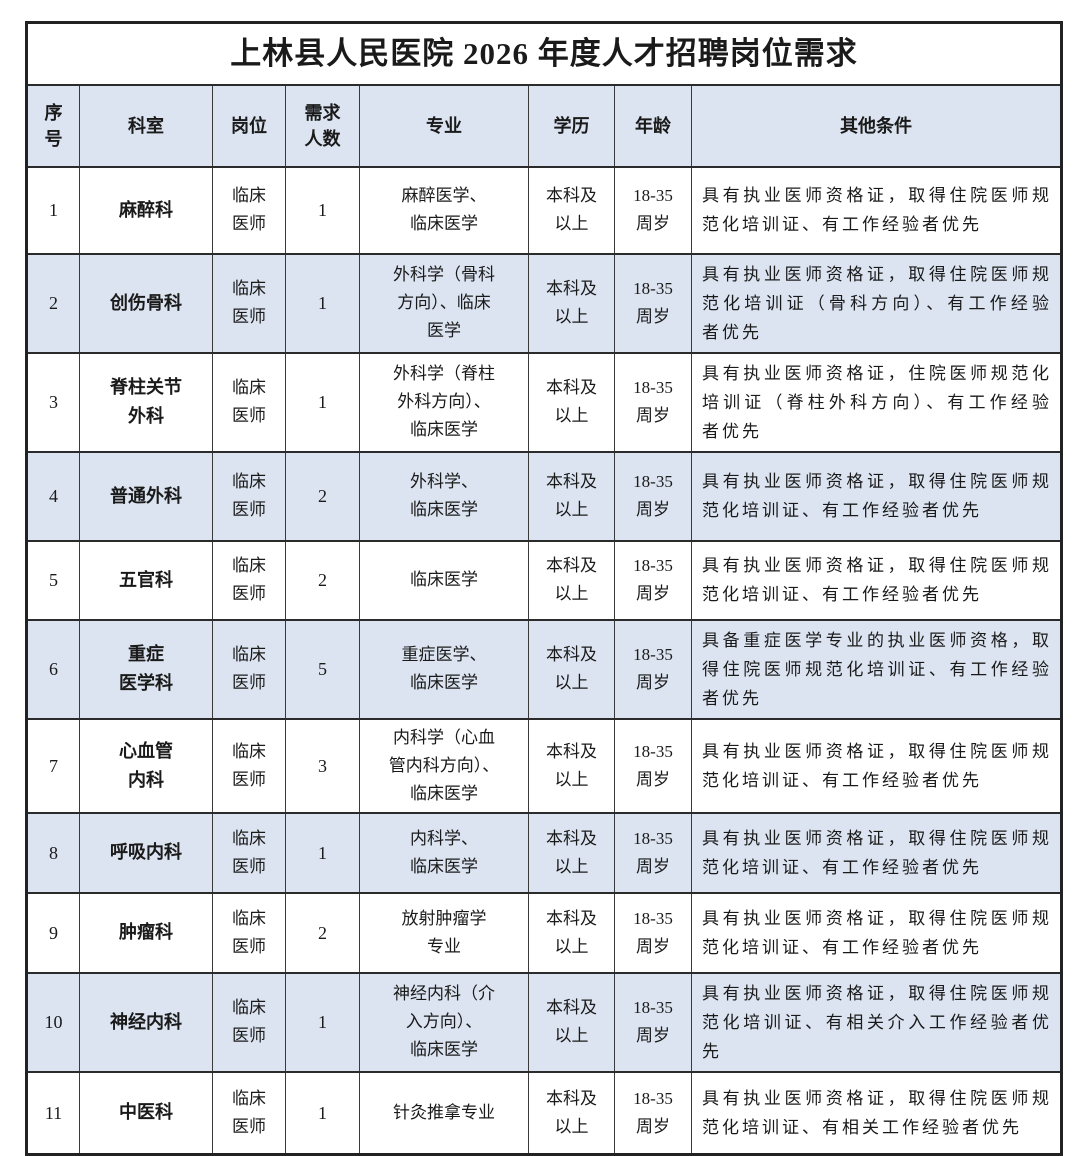 The image size is (1080, 1156). What do you see at coordinates (146, 210) in the screenshot?
I see `cell-department: 麻醉科` at bounding box center [146, 210].